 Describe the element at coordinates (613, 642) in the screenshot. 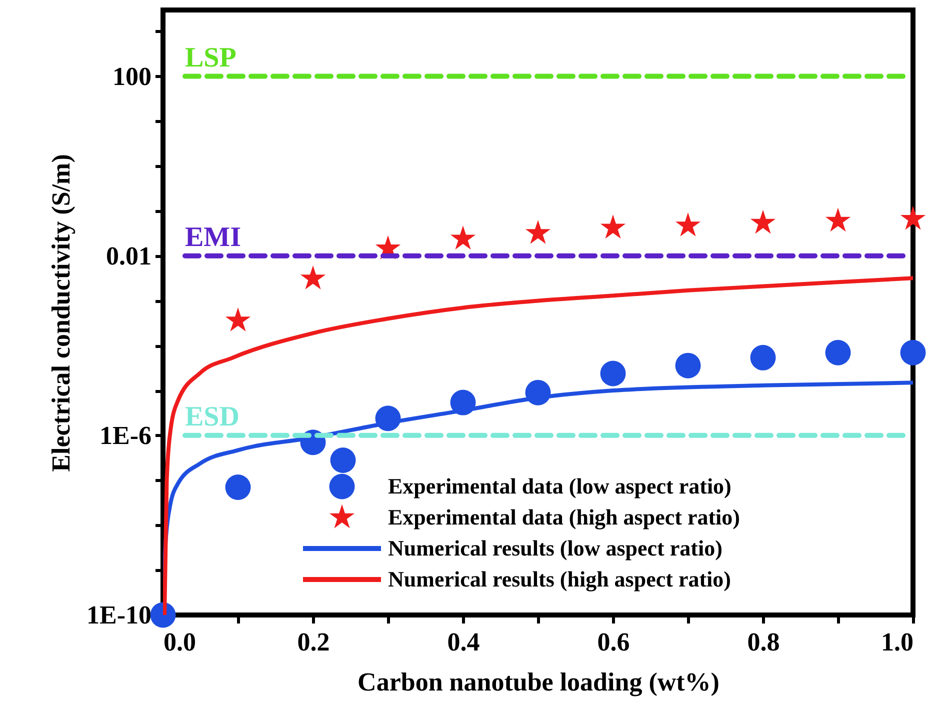

I see `x-tick-label: 0.6` at that location.